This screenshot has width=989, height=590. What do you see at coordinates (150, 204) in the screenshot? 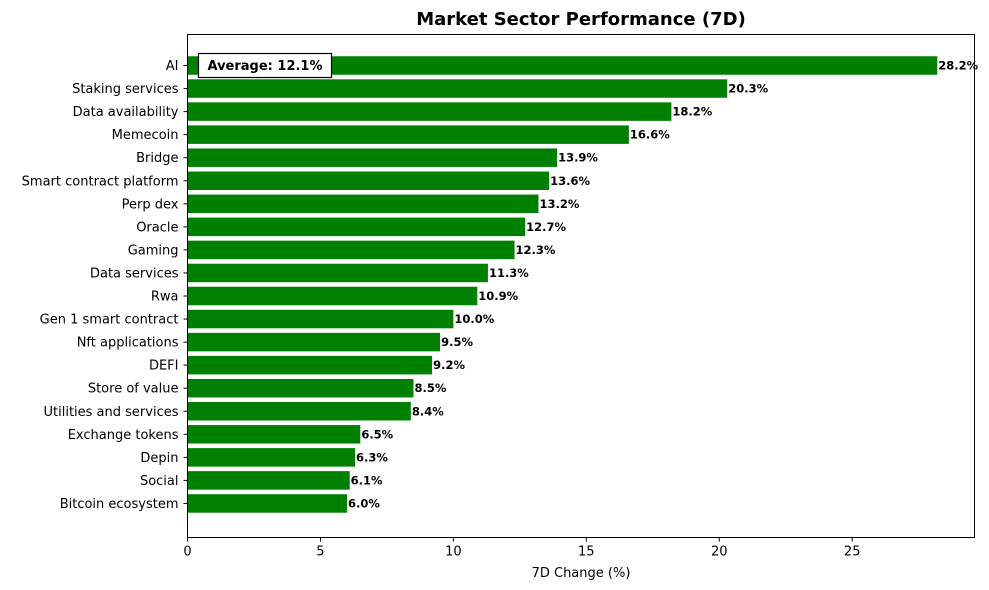
I see `category-label: Perp dex` at bounding box center [150, 204].